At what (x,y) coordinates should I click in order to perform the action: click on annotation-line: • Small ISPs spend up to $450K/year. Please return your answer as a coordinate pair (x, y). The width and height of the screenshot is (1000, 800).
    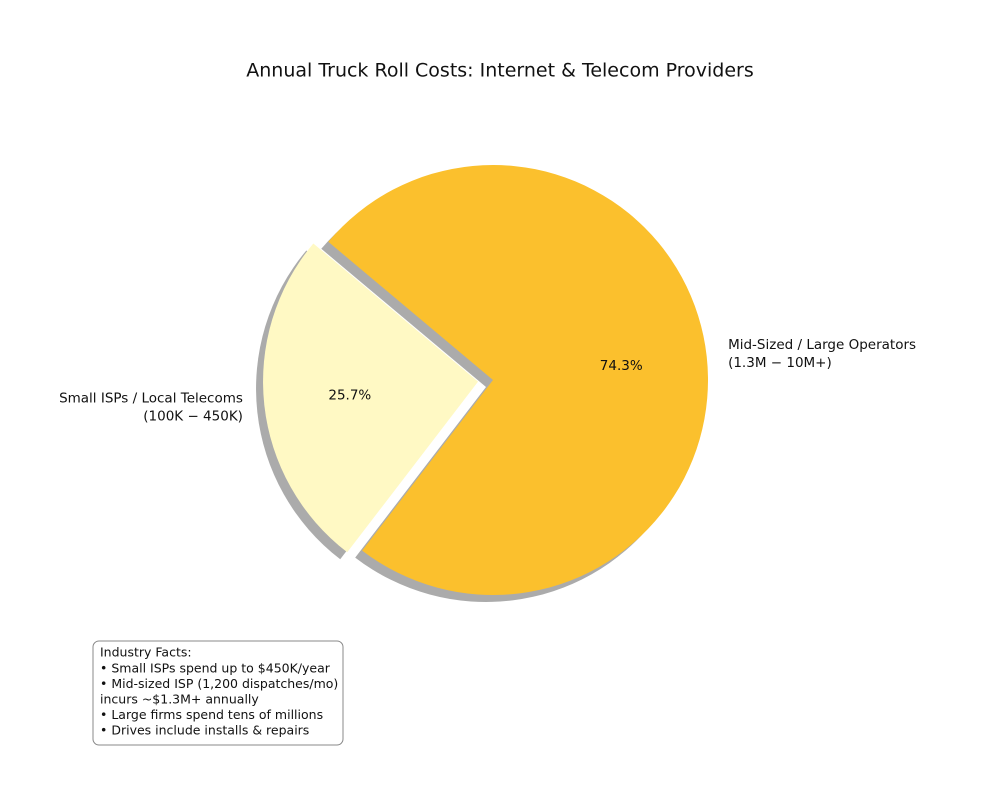
    Looking at the image, I should click on (215, 668).